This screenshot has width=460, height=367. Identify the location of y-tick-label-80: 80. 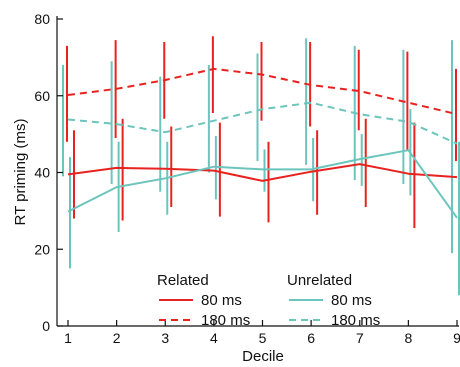
(42, 19).